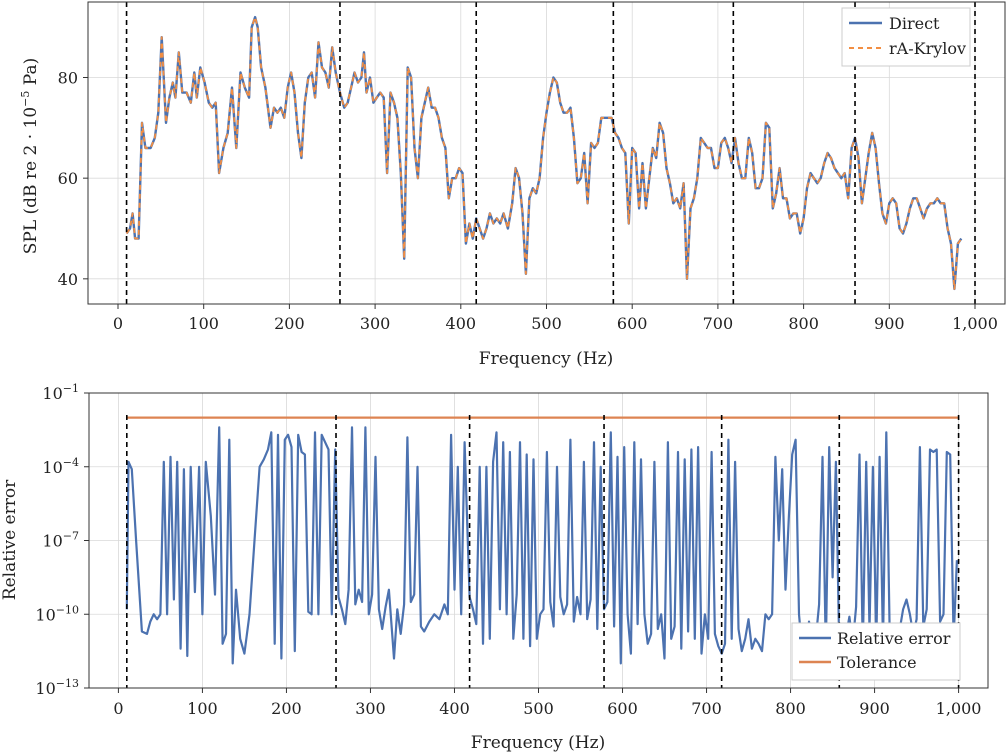 This screenshot has height=752, width=1008. Describe the element at coordinates (31, 74) in the screenshot. I see `spl-y-axis-label-suffix: Pa)` at that location.